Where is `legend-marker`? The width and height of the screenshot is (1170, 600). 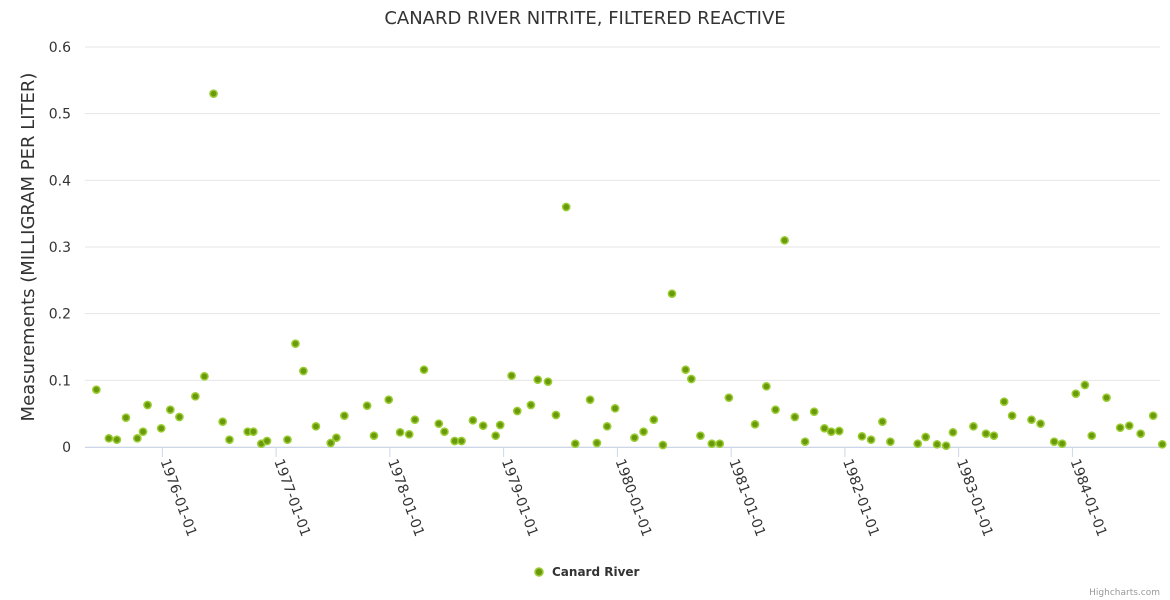
legend-marker is located at coordinates (539, 572).